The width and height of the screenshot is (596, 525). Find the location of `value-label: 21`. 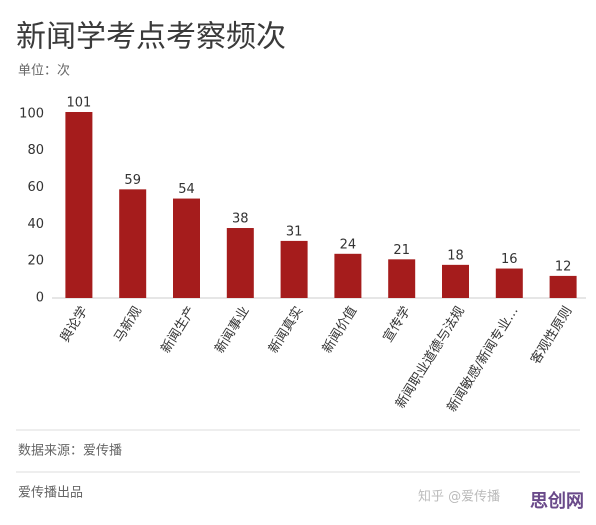

value-label: 21 is located at coordinates (401, 250).